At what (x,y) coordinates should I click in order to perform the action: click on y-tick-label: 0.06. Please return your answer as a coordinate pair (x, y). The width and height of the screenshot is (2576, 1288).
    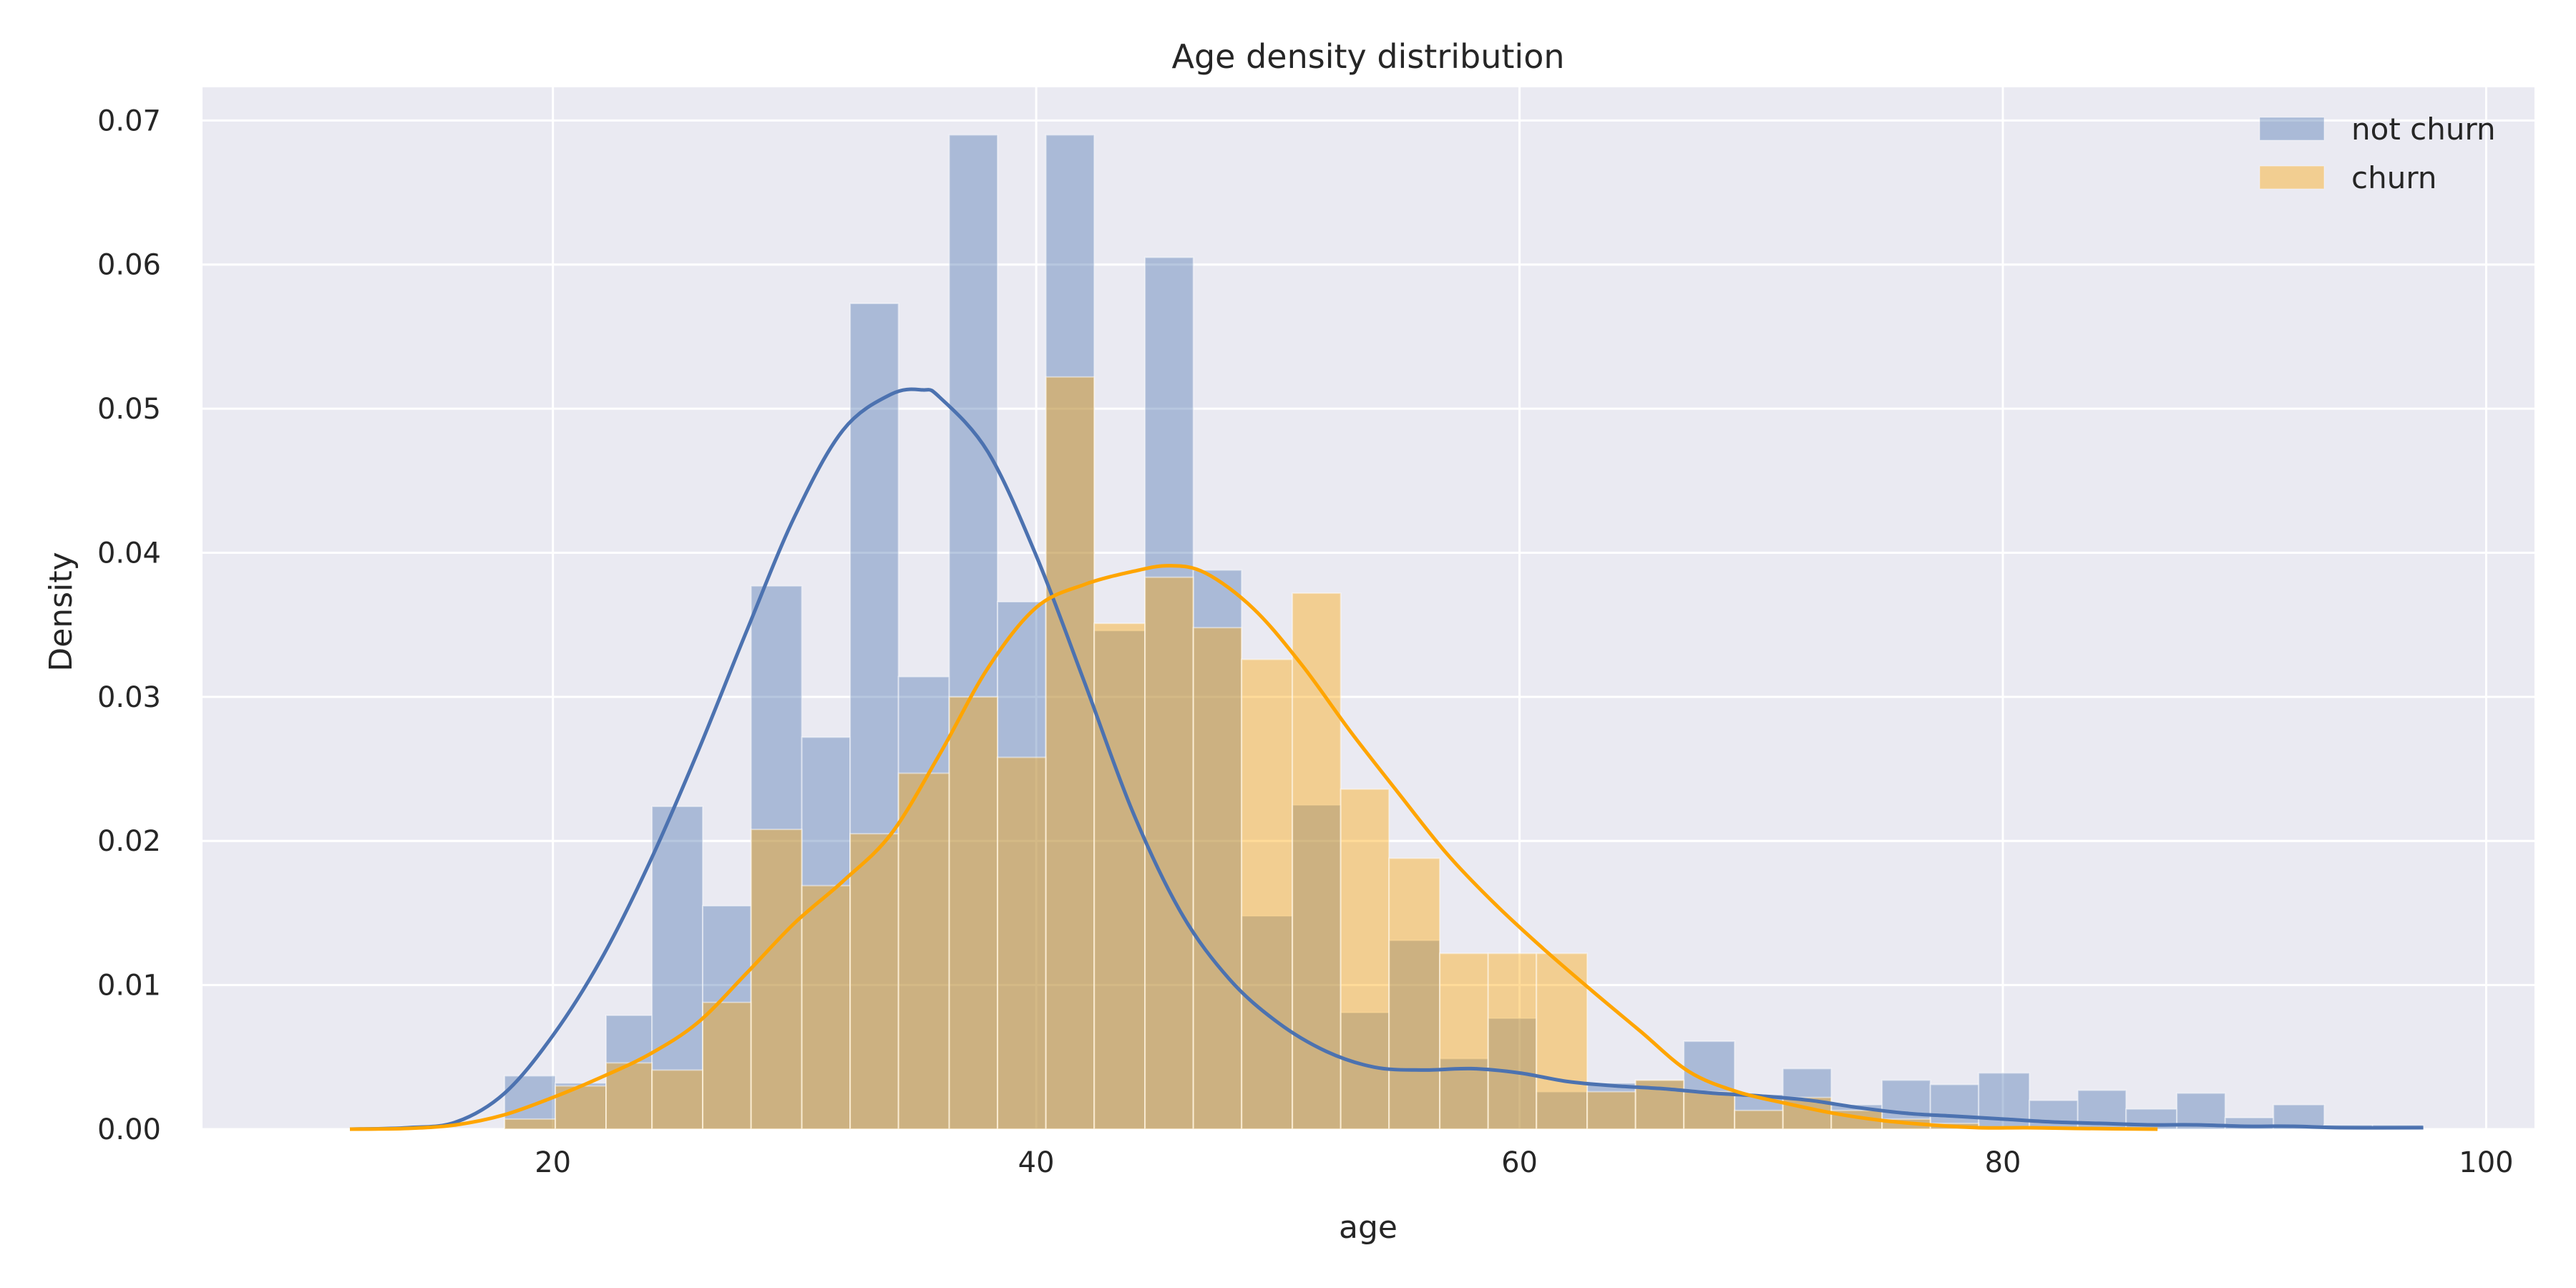
    Looking at the image, I should click on (129, 265).